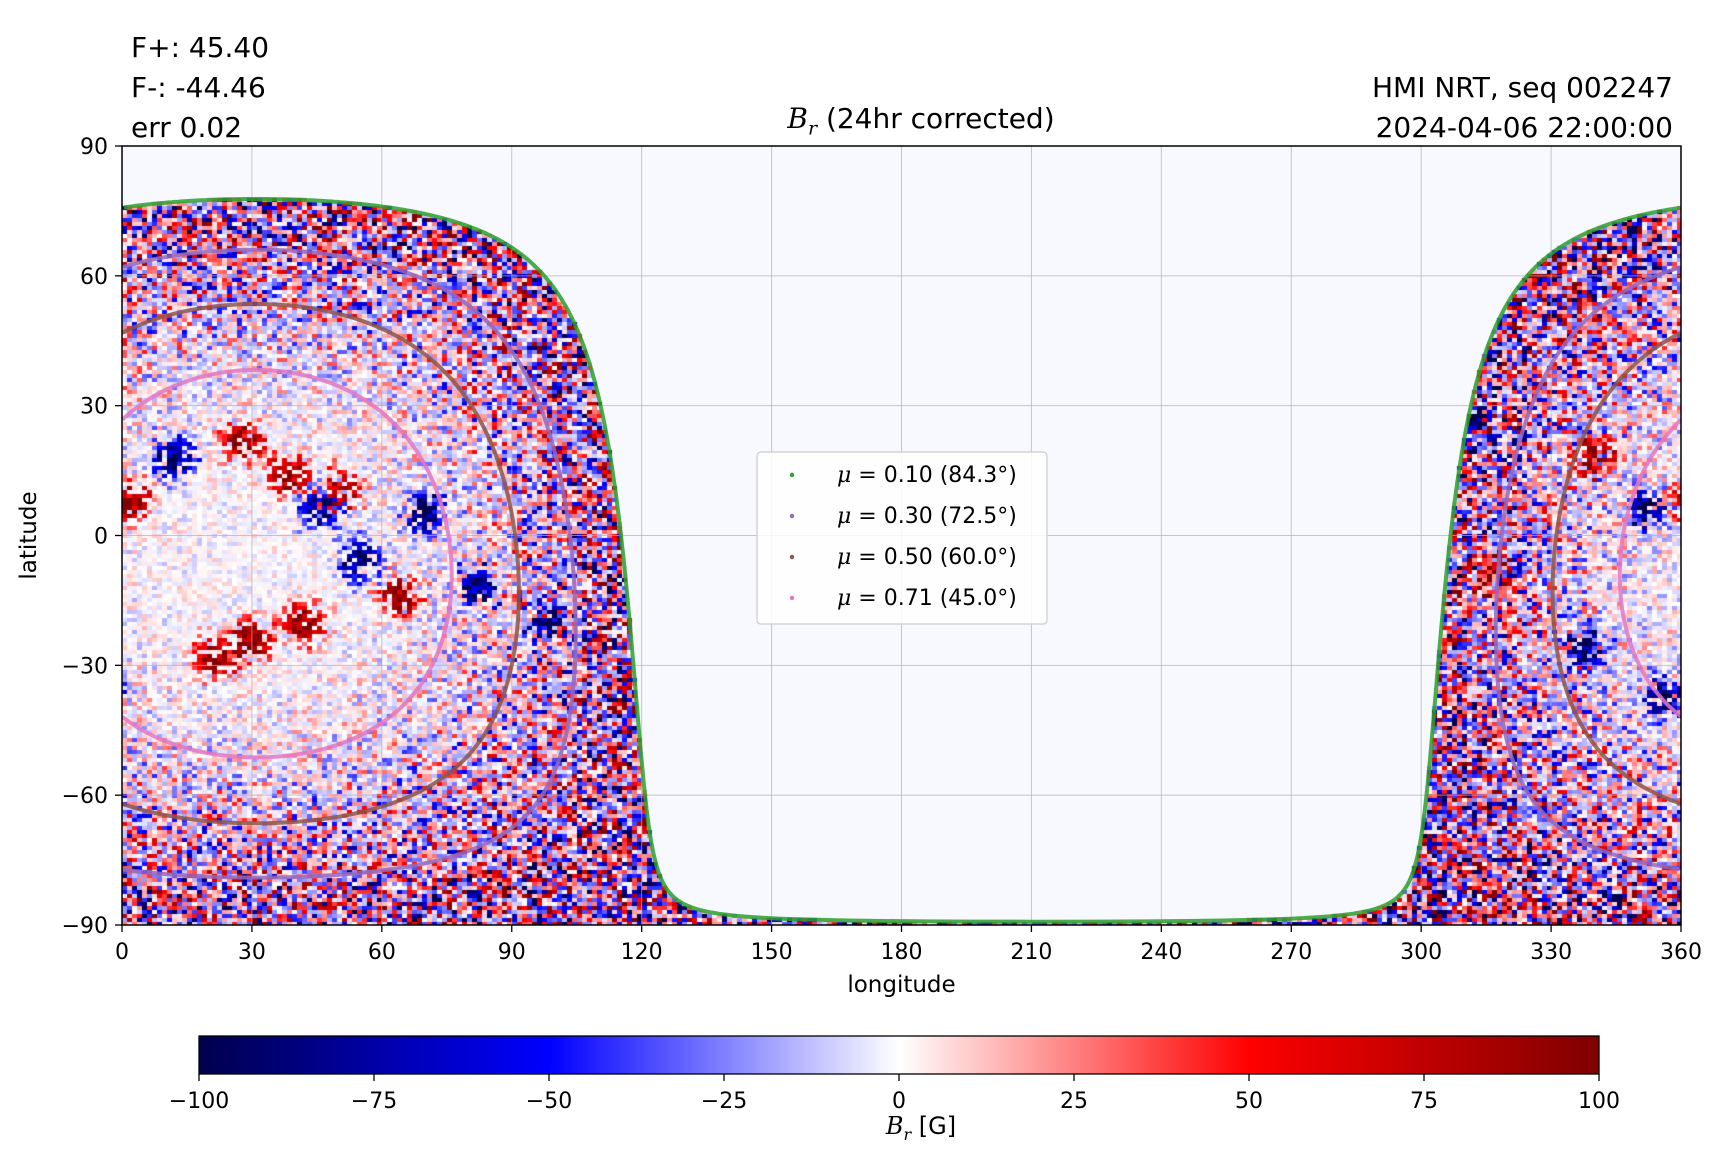 The width and height of the screenshot is (1728, 1152). I want to click on title-suffix: (24hr corrected), so click(936, 118).